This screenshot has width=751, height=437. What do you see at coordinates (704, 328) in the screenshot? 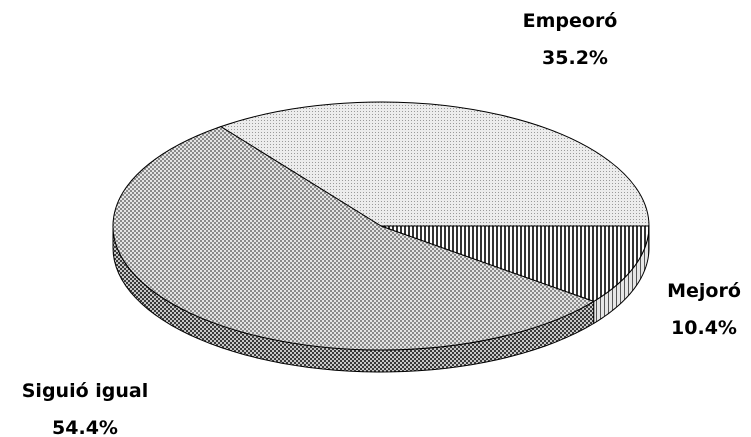
I see `slice-value-mejoro: 10.4%` at bounding box center [704, 328].